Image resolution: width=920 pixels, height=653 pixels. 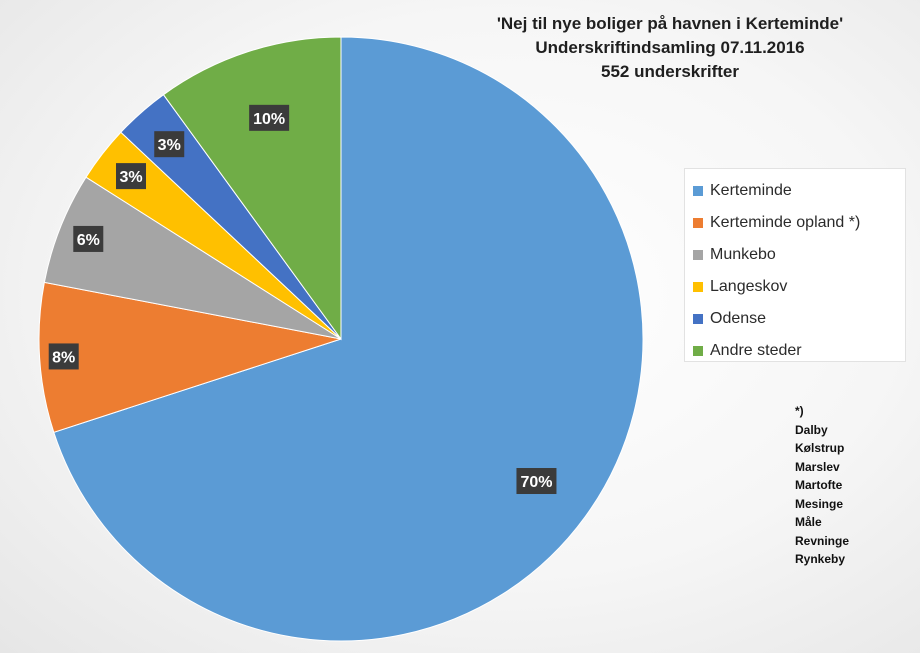 I want to click on data-label-text: 70%, so click(x=536, y=482).